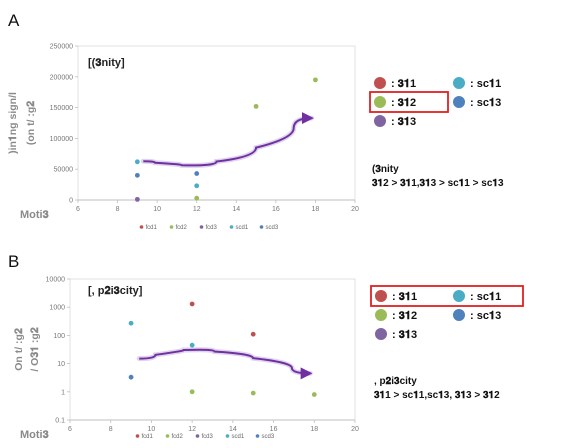  Describe the element at coordinates (71, 201) in the screenshot. I see `y-tick-label: 0` at that location.